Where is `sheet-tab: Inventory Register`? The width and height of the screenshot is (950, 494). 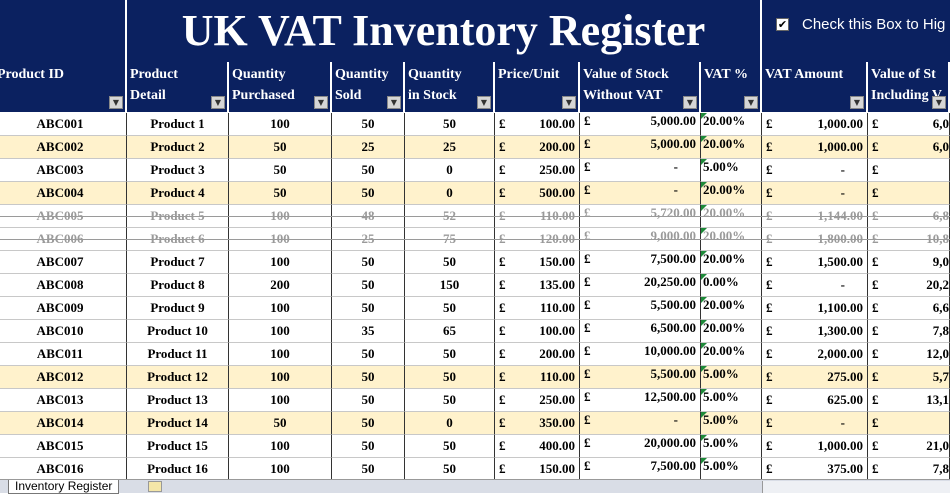
sheet-tab: Inventory Register is located at coordinates (64, 487).